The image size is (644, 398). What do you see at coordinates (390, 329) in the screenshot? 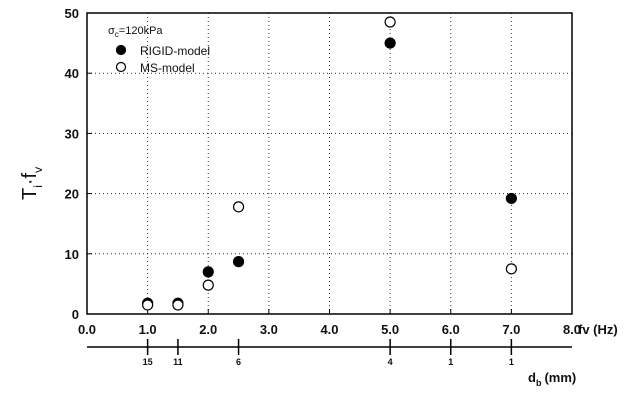
I see `x-tick-label: 5.0` at bounding box center [390, 329].